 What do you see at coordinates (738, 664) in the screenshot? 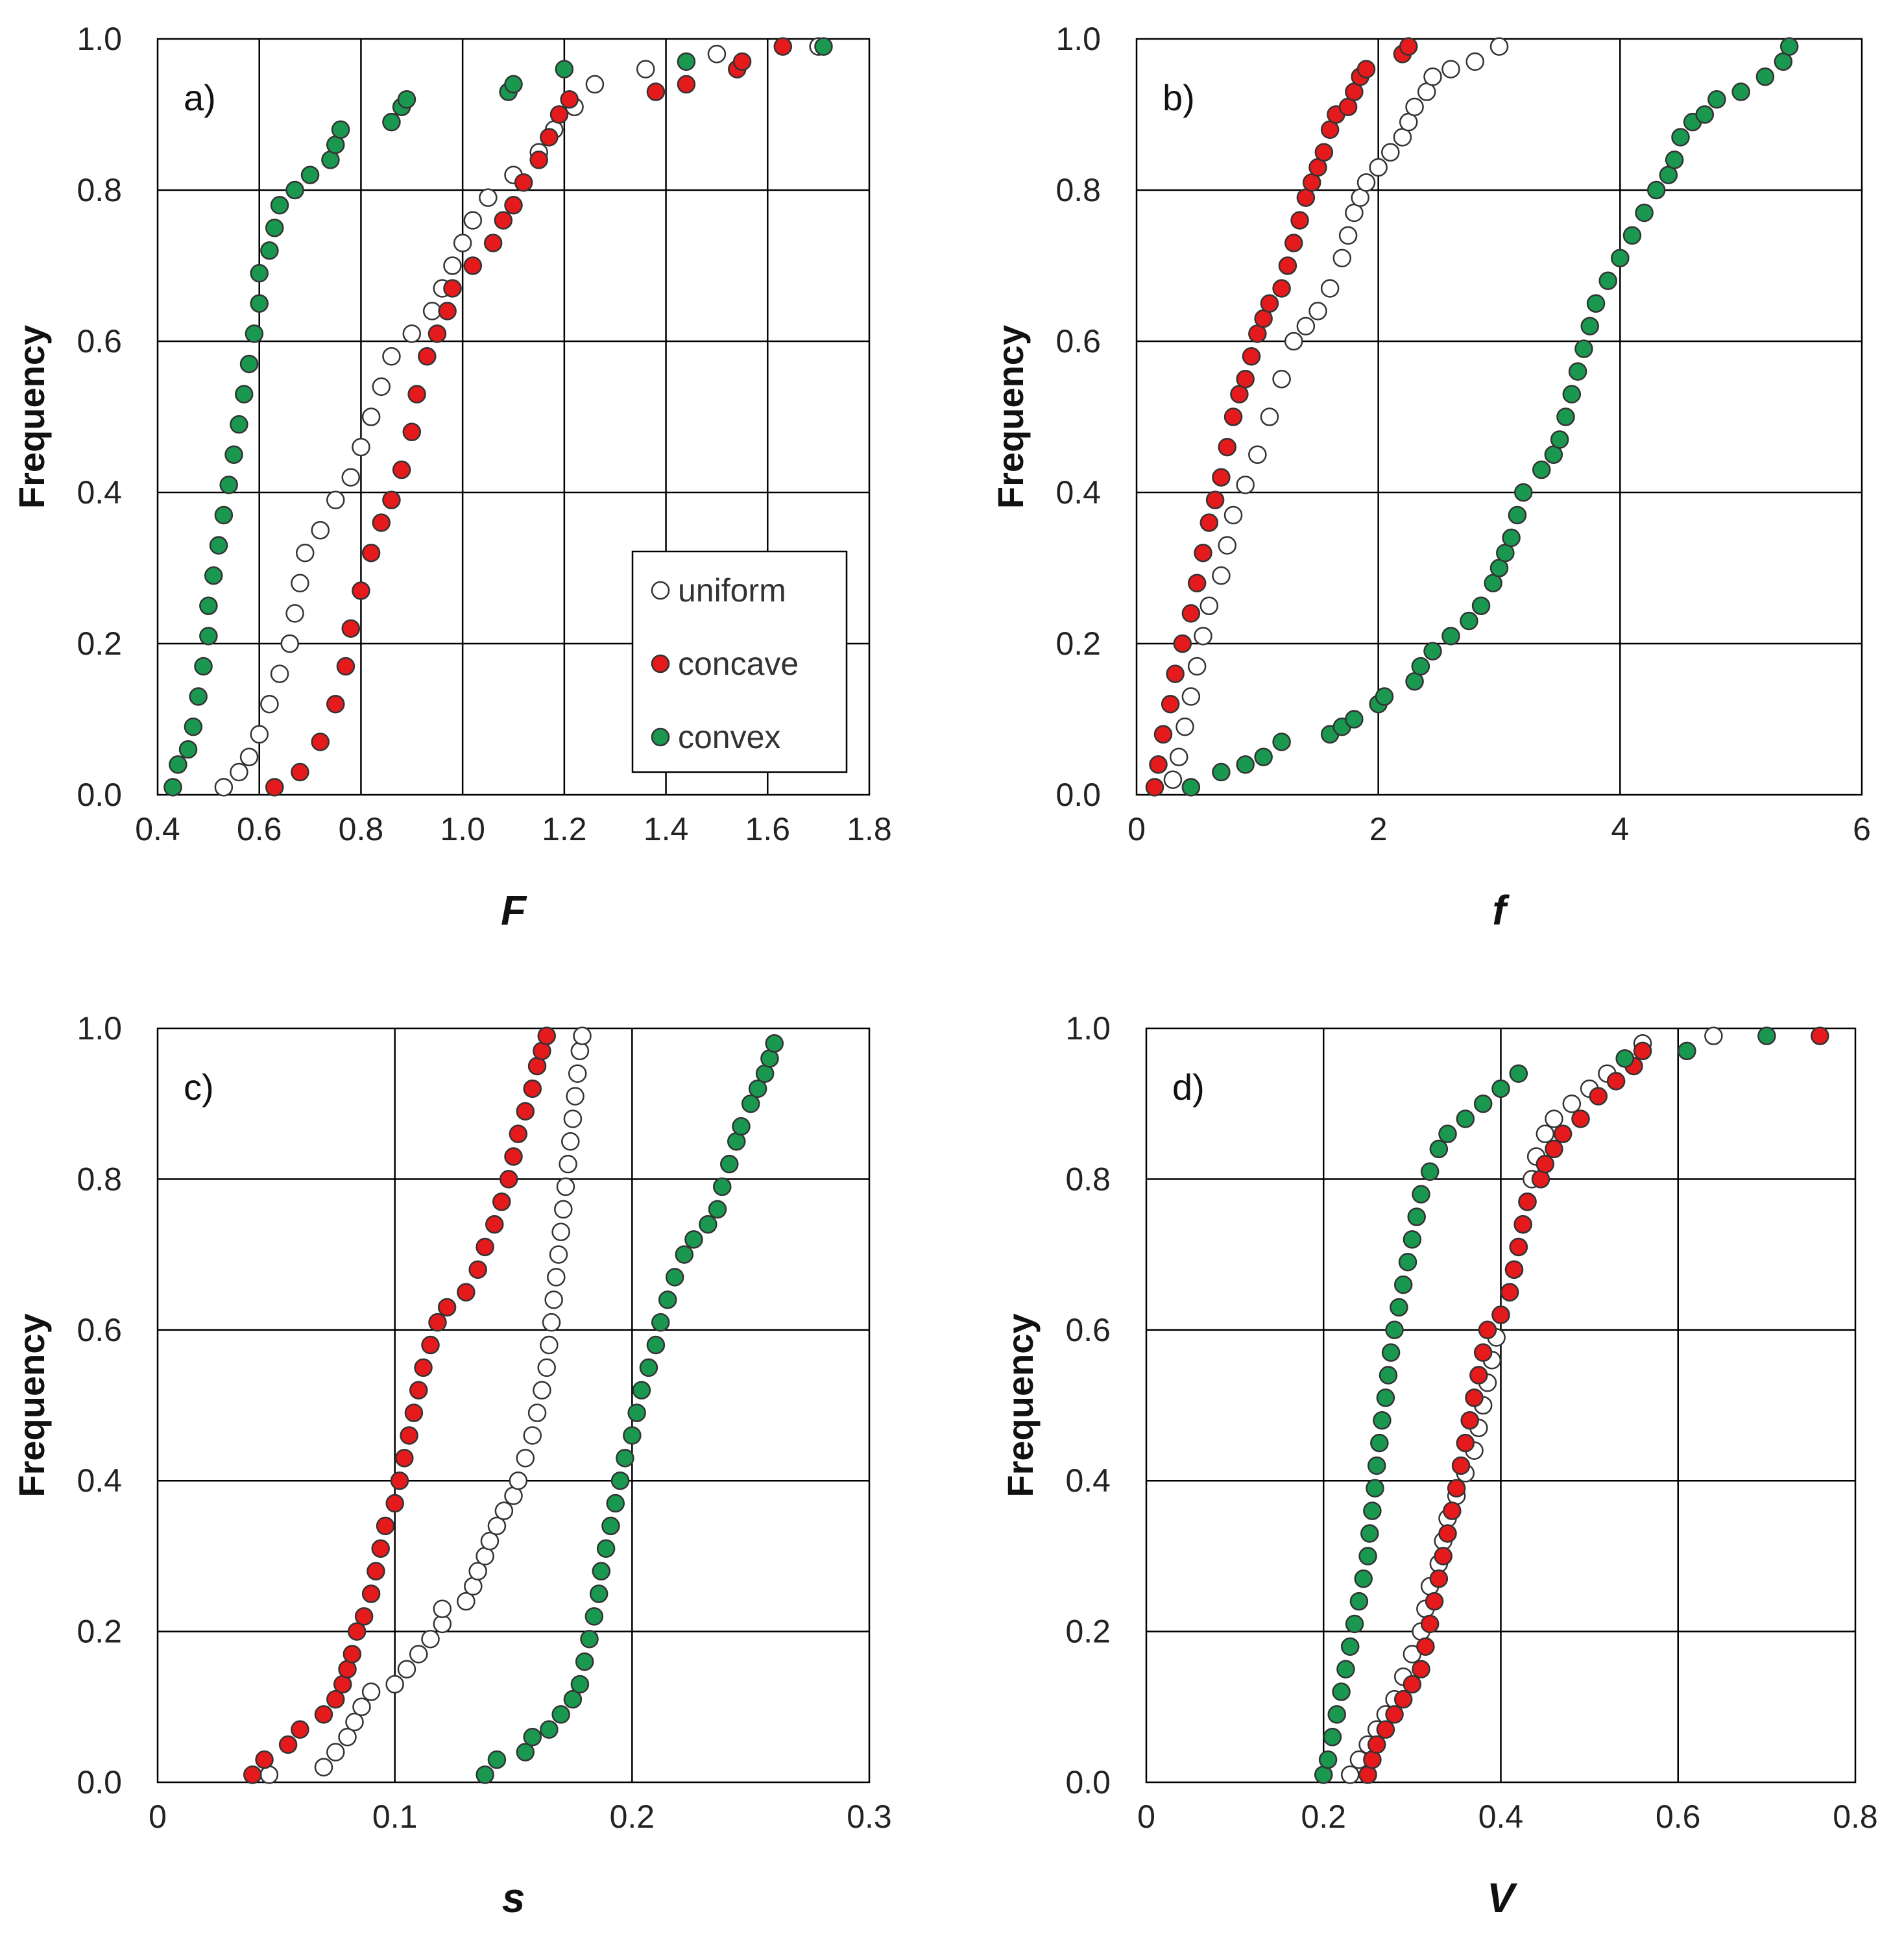
I see `legend-label-concave: concave` at bounding box center [738, 664].